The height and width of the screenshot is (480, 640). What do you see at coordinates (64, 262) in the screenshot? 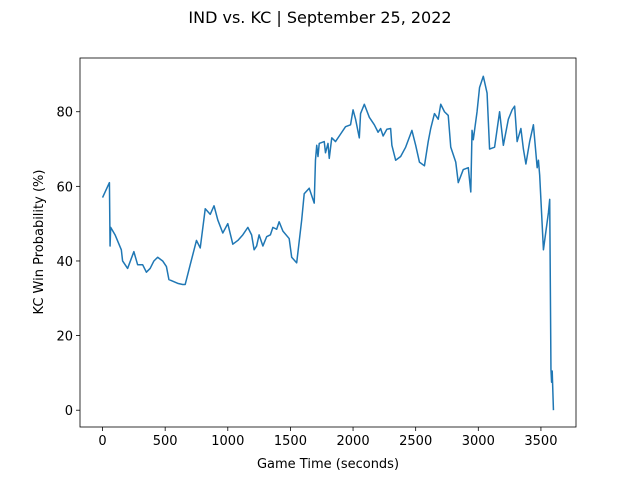
I see `y-tick-label: 40` at bounding box center [64, 262].